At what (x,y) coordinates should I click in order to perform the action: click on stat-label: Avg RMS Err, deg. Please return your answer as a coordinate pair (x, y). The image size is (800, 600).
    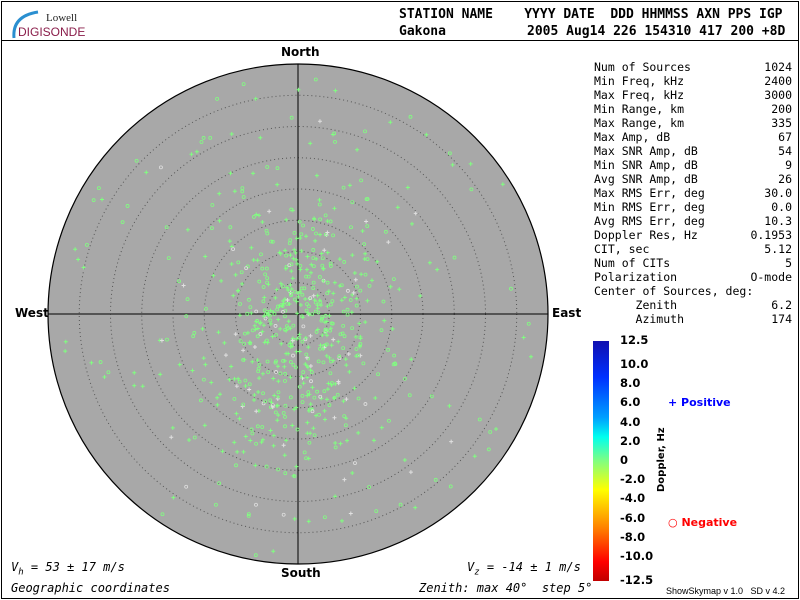
    Looking at the image, I should click on (649, 221).